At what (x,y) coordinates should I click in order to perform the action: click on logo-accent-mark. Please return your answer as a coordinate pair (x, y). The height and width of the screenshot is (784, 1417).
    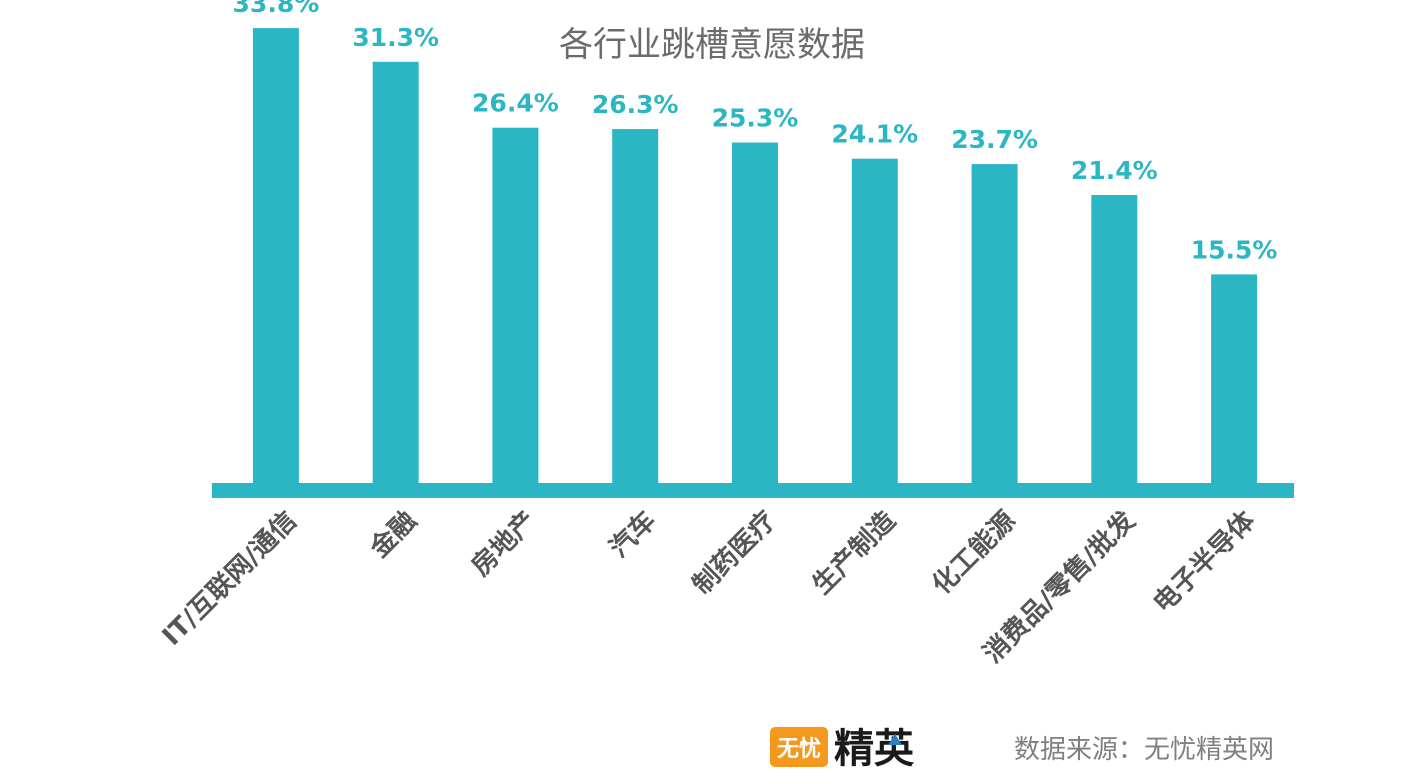
    Looking at the image, I should click on (895, 739).